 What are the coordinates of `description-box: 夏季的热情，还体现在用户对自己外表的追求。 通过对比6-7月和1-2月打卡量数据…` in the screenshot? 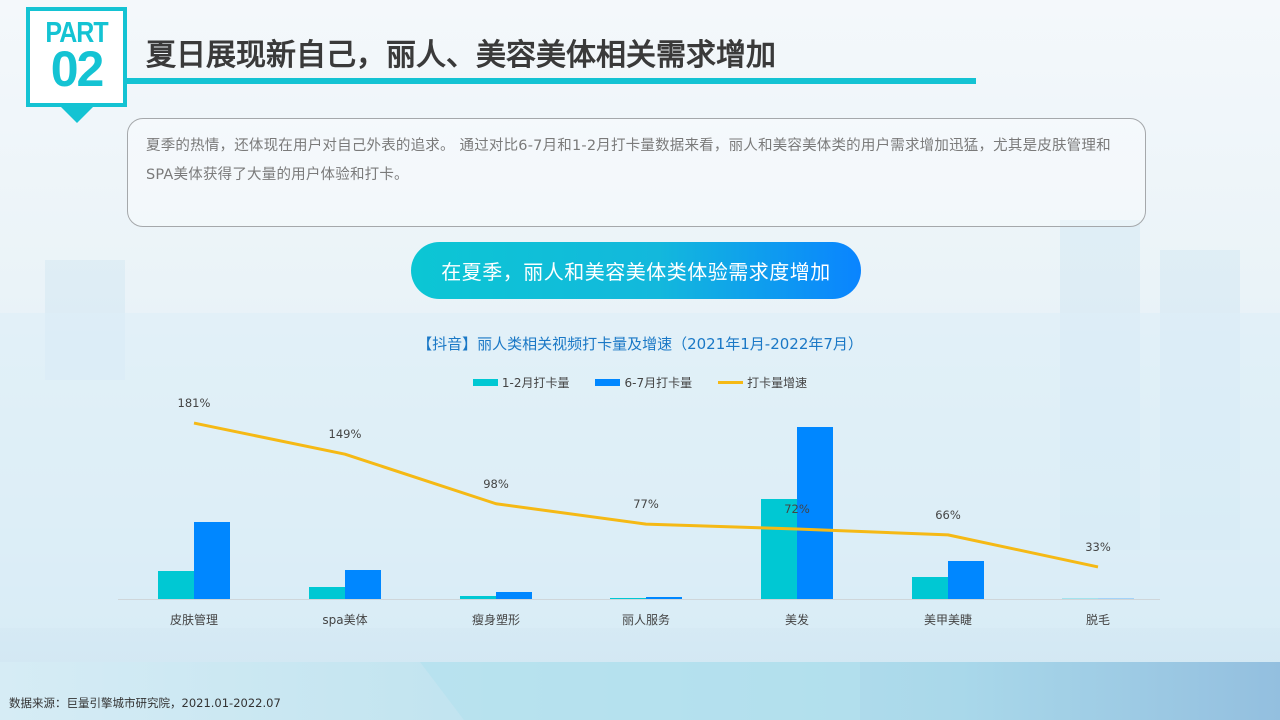 It's located at (636, 172).